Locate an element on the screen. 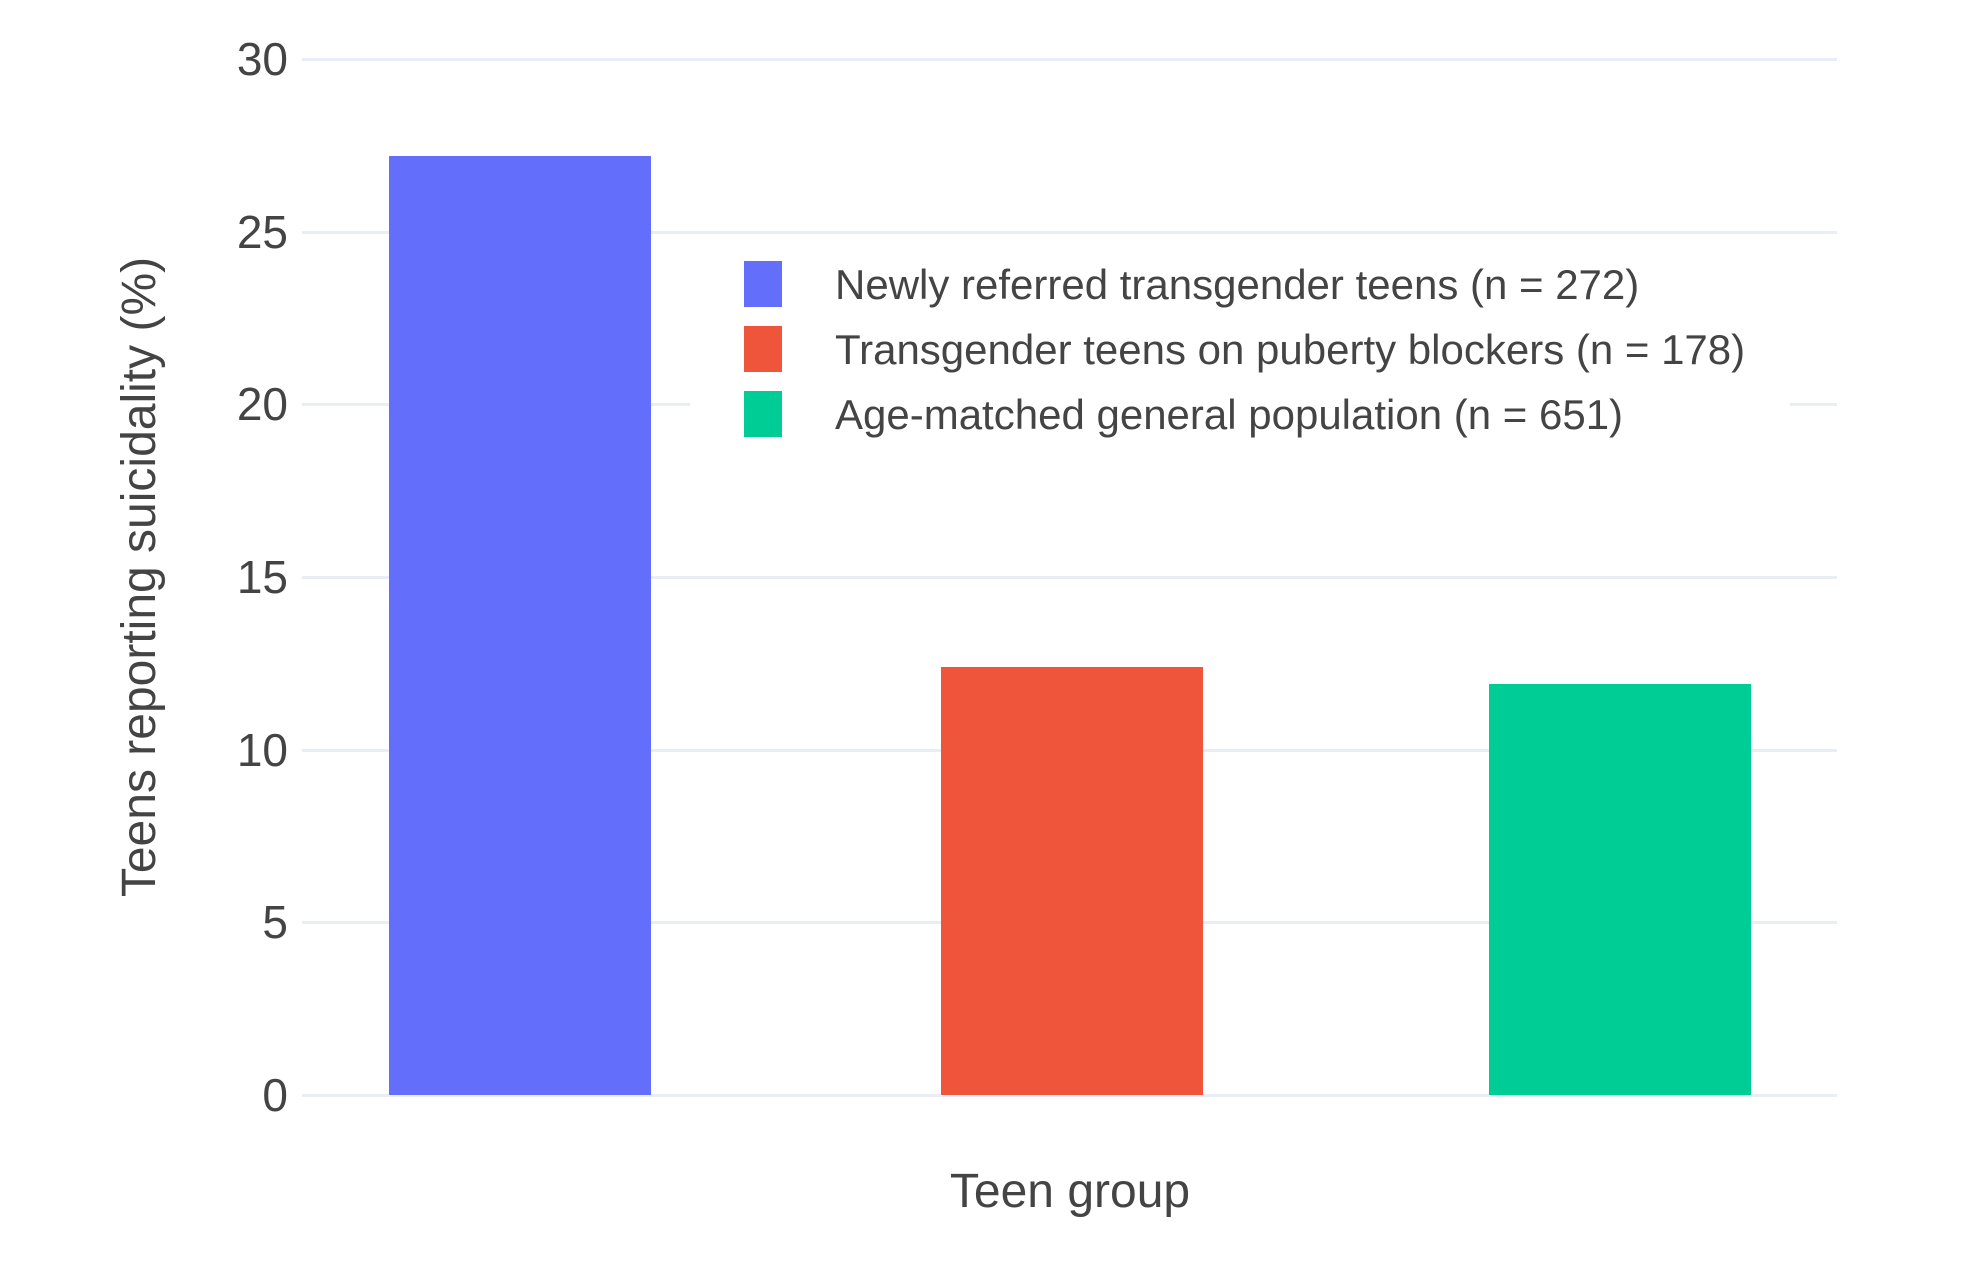 This screenshot has width=1987, height=1269. x-axis-title: Teen group is located at coordinates (1070, 1191).